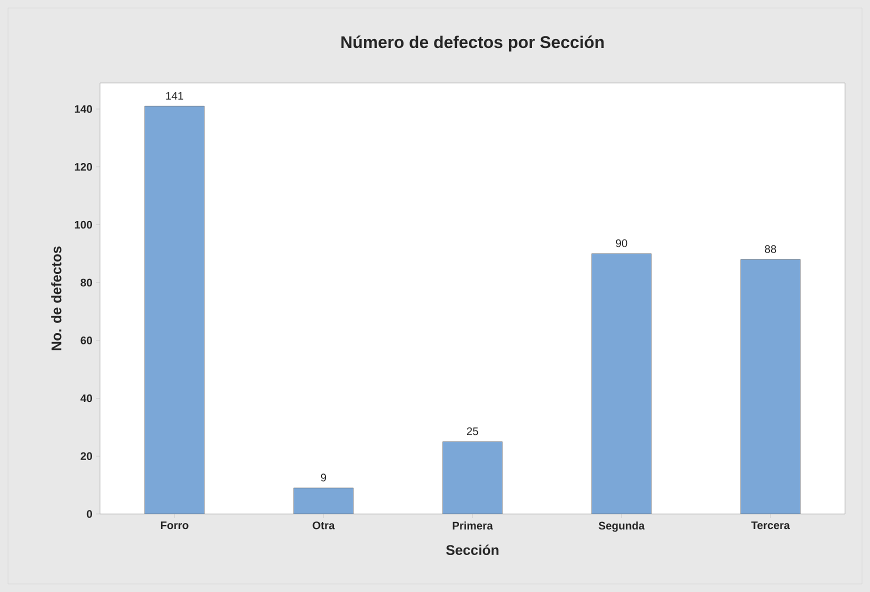  I want to click on chart-title: Número de defectos por Sección, so click(472, 44).